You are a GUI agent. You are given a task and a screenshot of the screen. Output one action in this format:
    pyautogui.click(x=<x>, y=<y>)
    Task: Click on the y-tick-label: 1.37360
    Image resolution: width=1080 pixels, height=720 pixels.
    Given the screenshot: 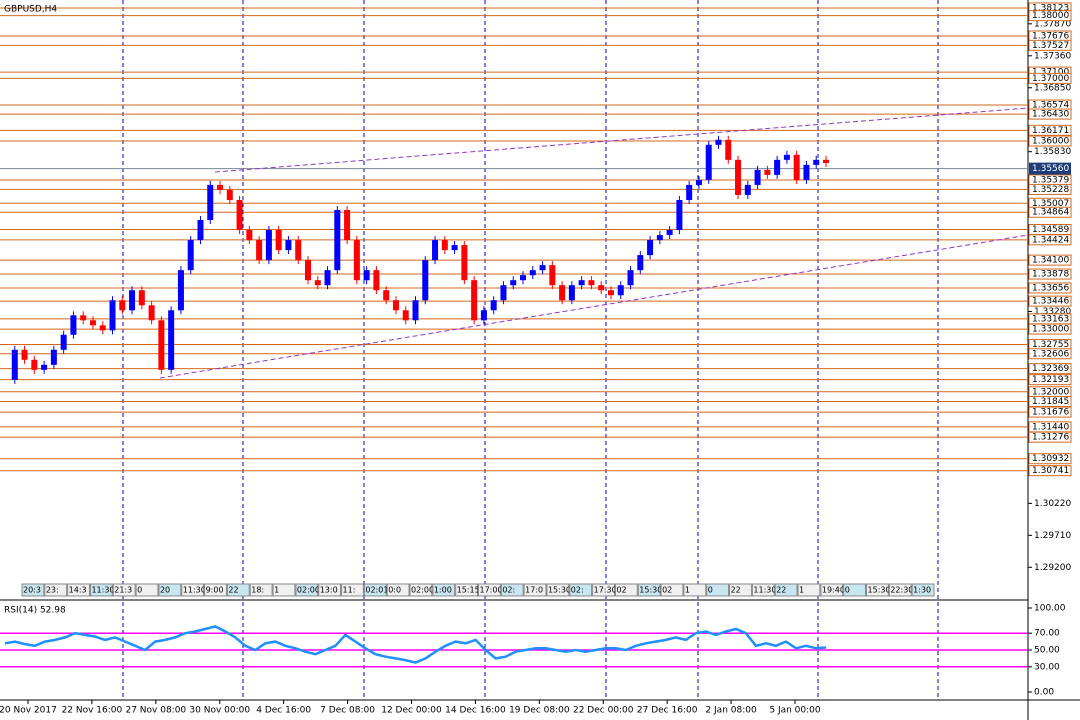 What is the action you would take?
    pyautogui.click(x=1052, y=56)
    